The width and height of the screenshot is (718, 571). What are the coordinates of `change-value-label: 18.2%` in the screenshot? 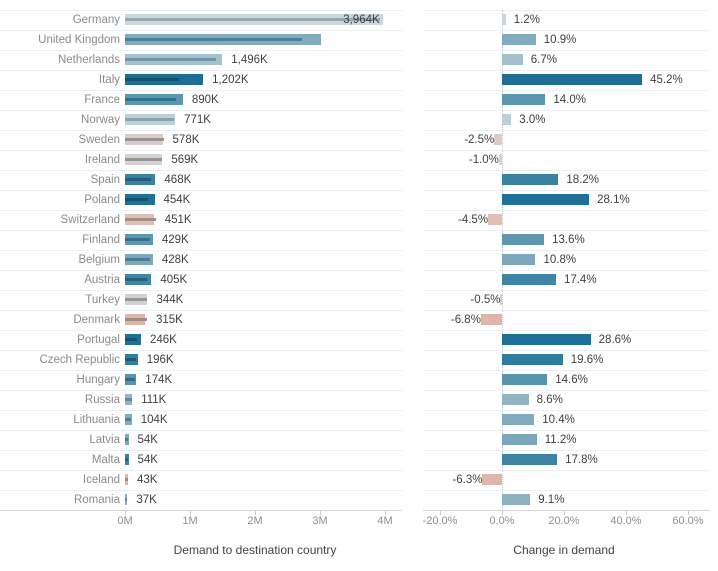 It's located at (583, 180).